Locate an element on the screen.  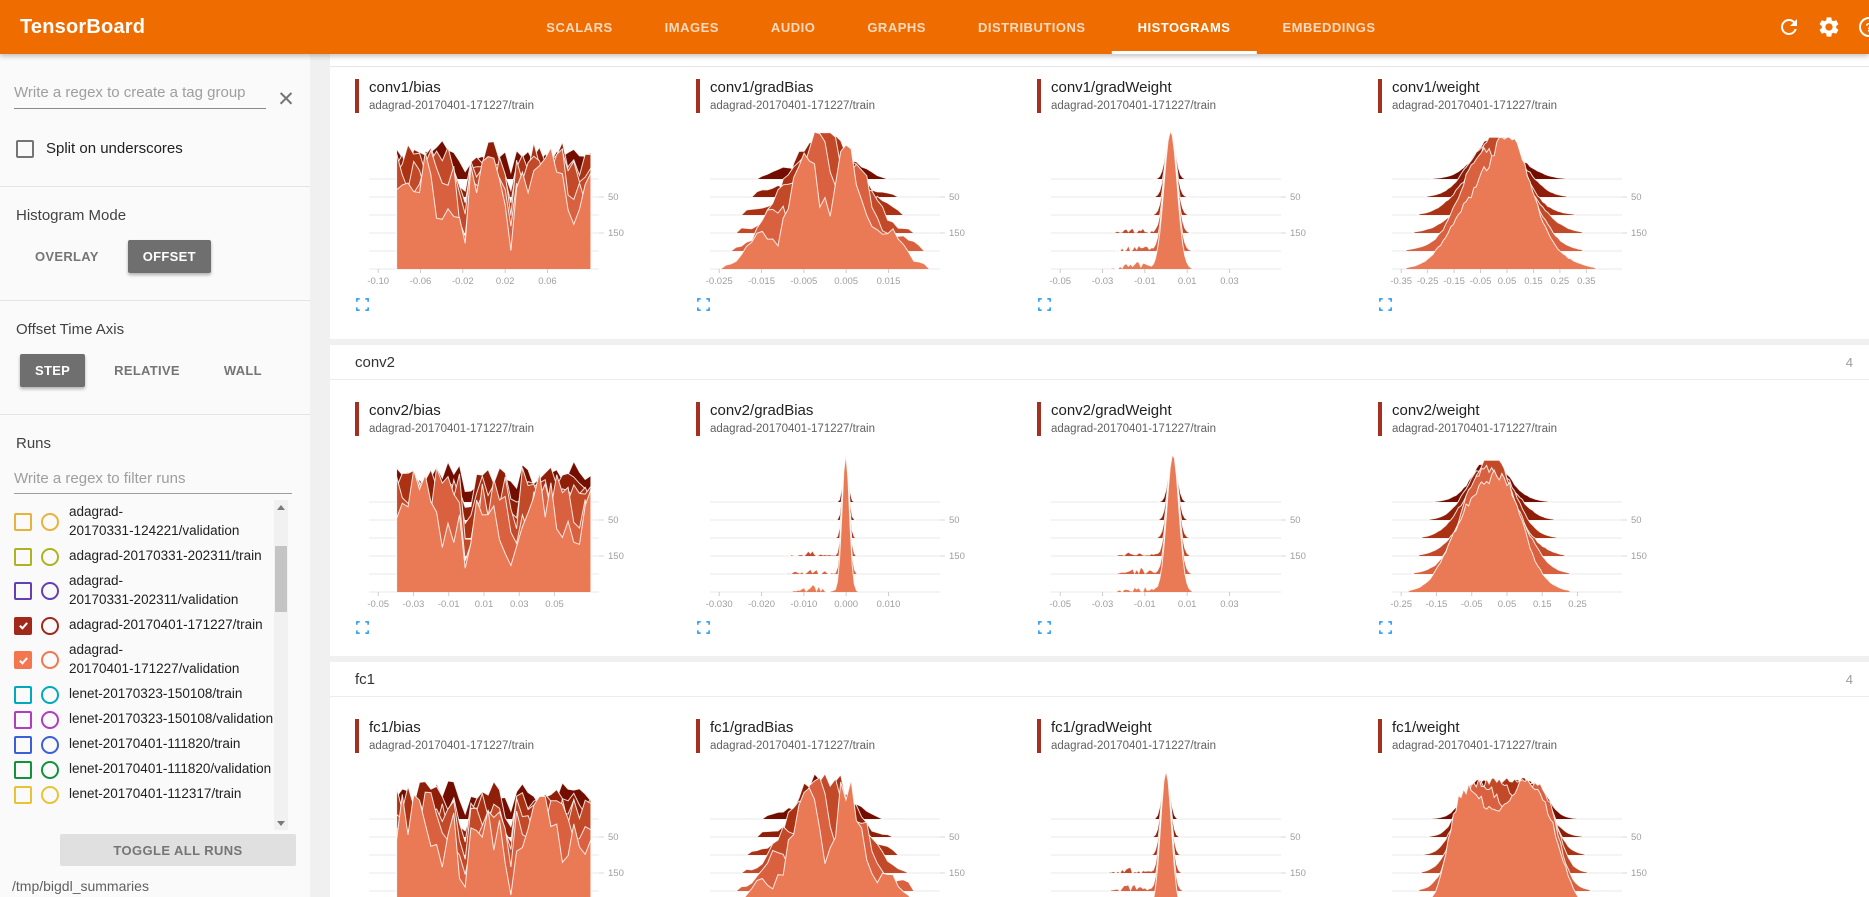
run-label: adagrad- 20170331-202311/validation is located at coordinates (154, 590).